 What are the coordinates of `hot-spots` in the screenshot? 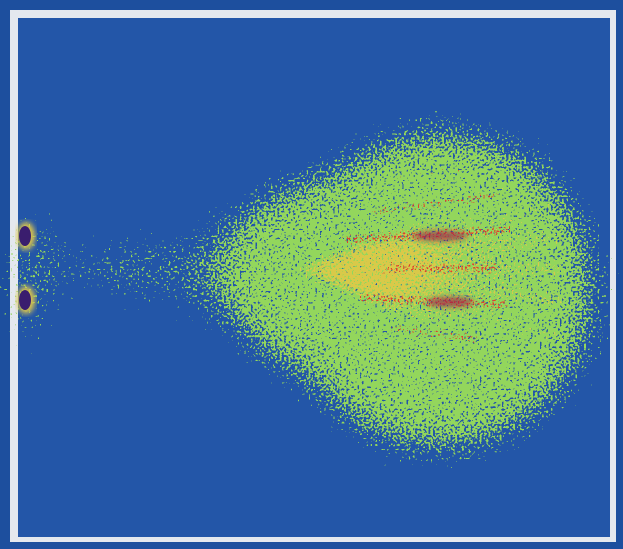 It's located at (443, 269).